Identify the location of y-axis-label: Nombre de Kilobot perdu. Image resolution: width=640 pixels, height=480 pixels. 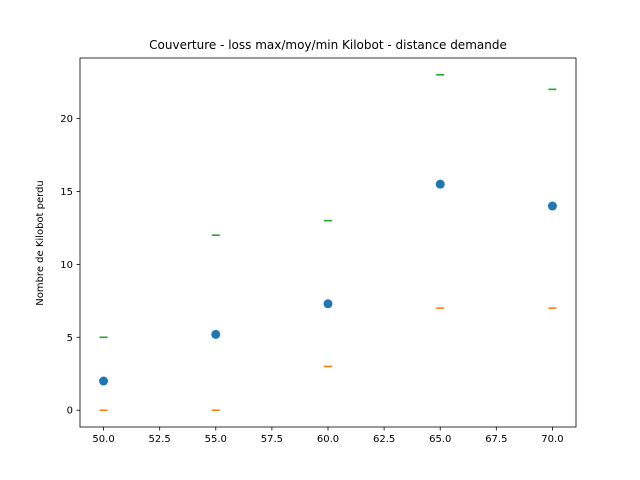
(40, 243).